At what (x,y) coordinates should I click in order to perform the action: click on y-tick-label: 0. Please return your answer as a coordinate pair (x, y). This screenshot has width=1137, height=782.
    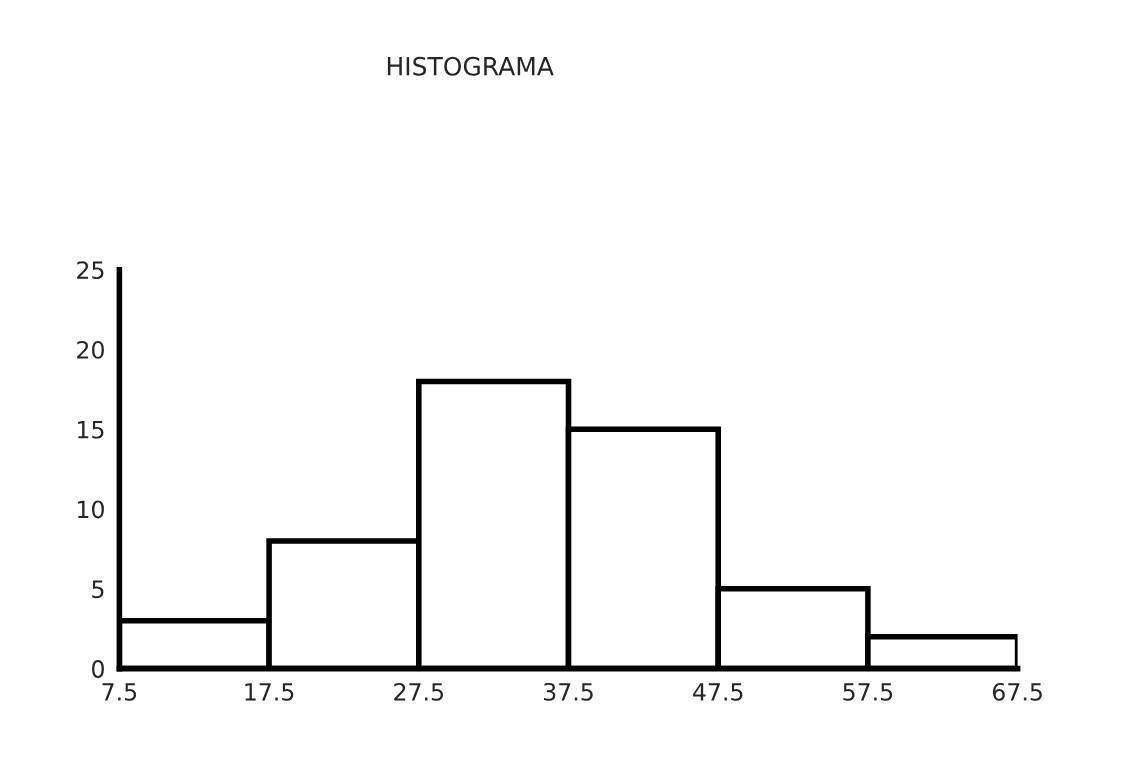
    Looking at the image, I should click on (98, 669).